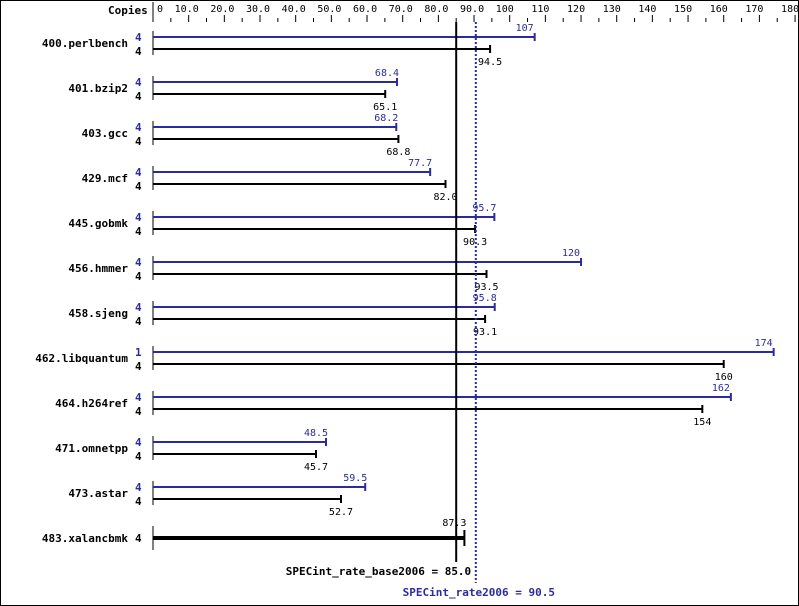 This screenshot has width=799, height=606. I want to click on x-tick-label: 100, so click(505, 9).